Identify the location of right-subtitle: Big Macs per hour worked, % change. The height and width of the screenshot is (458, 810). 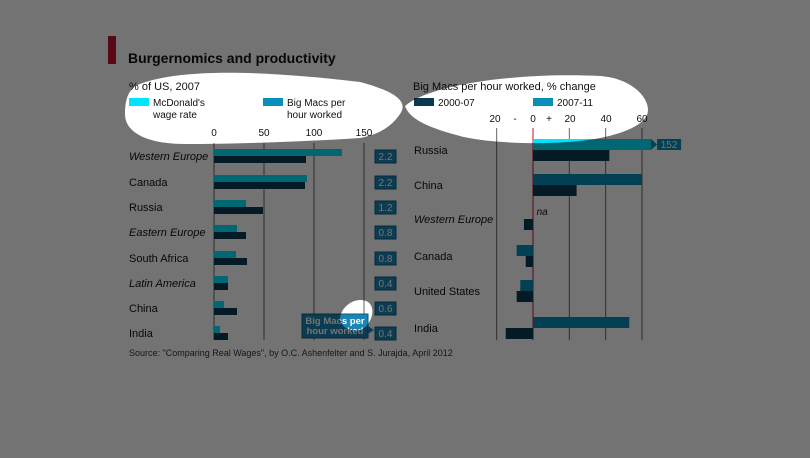
(504, 87).